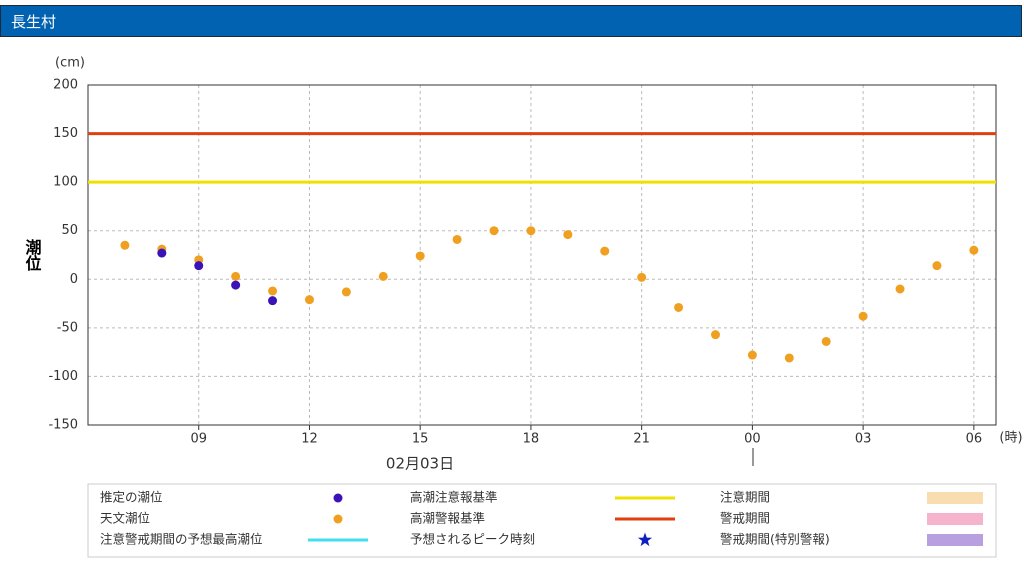 Image resolution: width=1024 pixels, height=579 pixels. Describe the element at coordinates (198, 439) in the screenshot. I see `x-tick-label: 09` at that location.